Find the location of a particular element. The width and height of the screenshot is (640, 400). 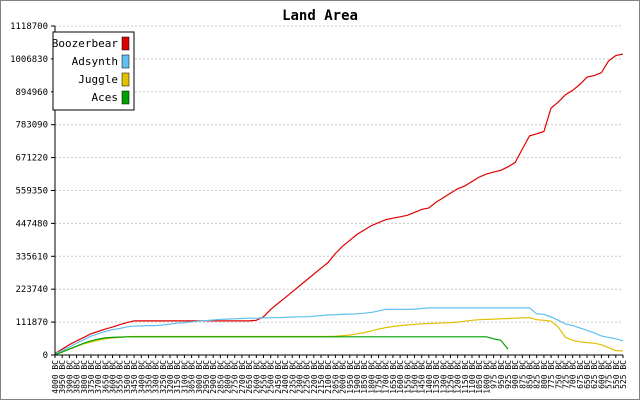

x-tick-label: 2650 BC is located at coordinates (249, 377).